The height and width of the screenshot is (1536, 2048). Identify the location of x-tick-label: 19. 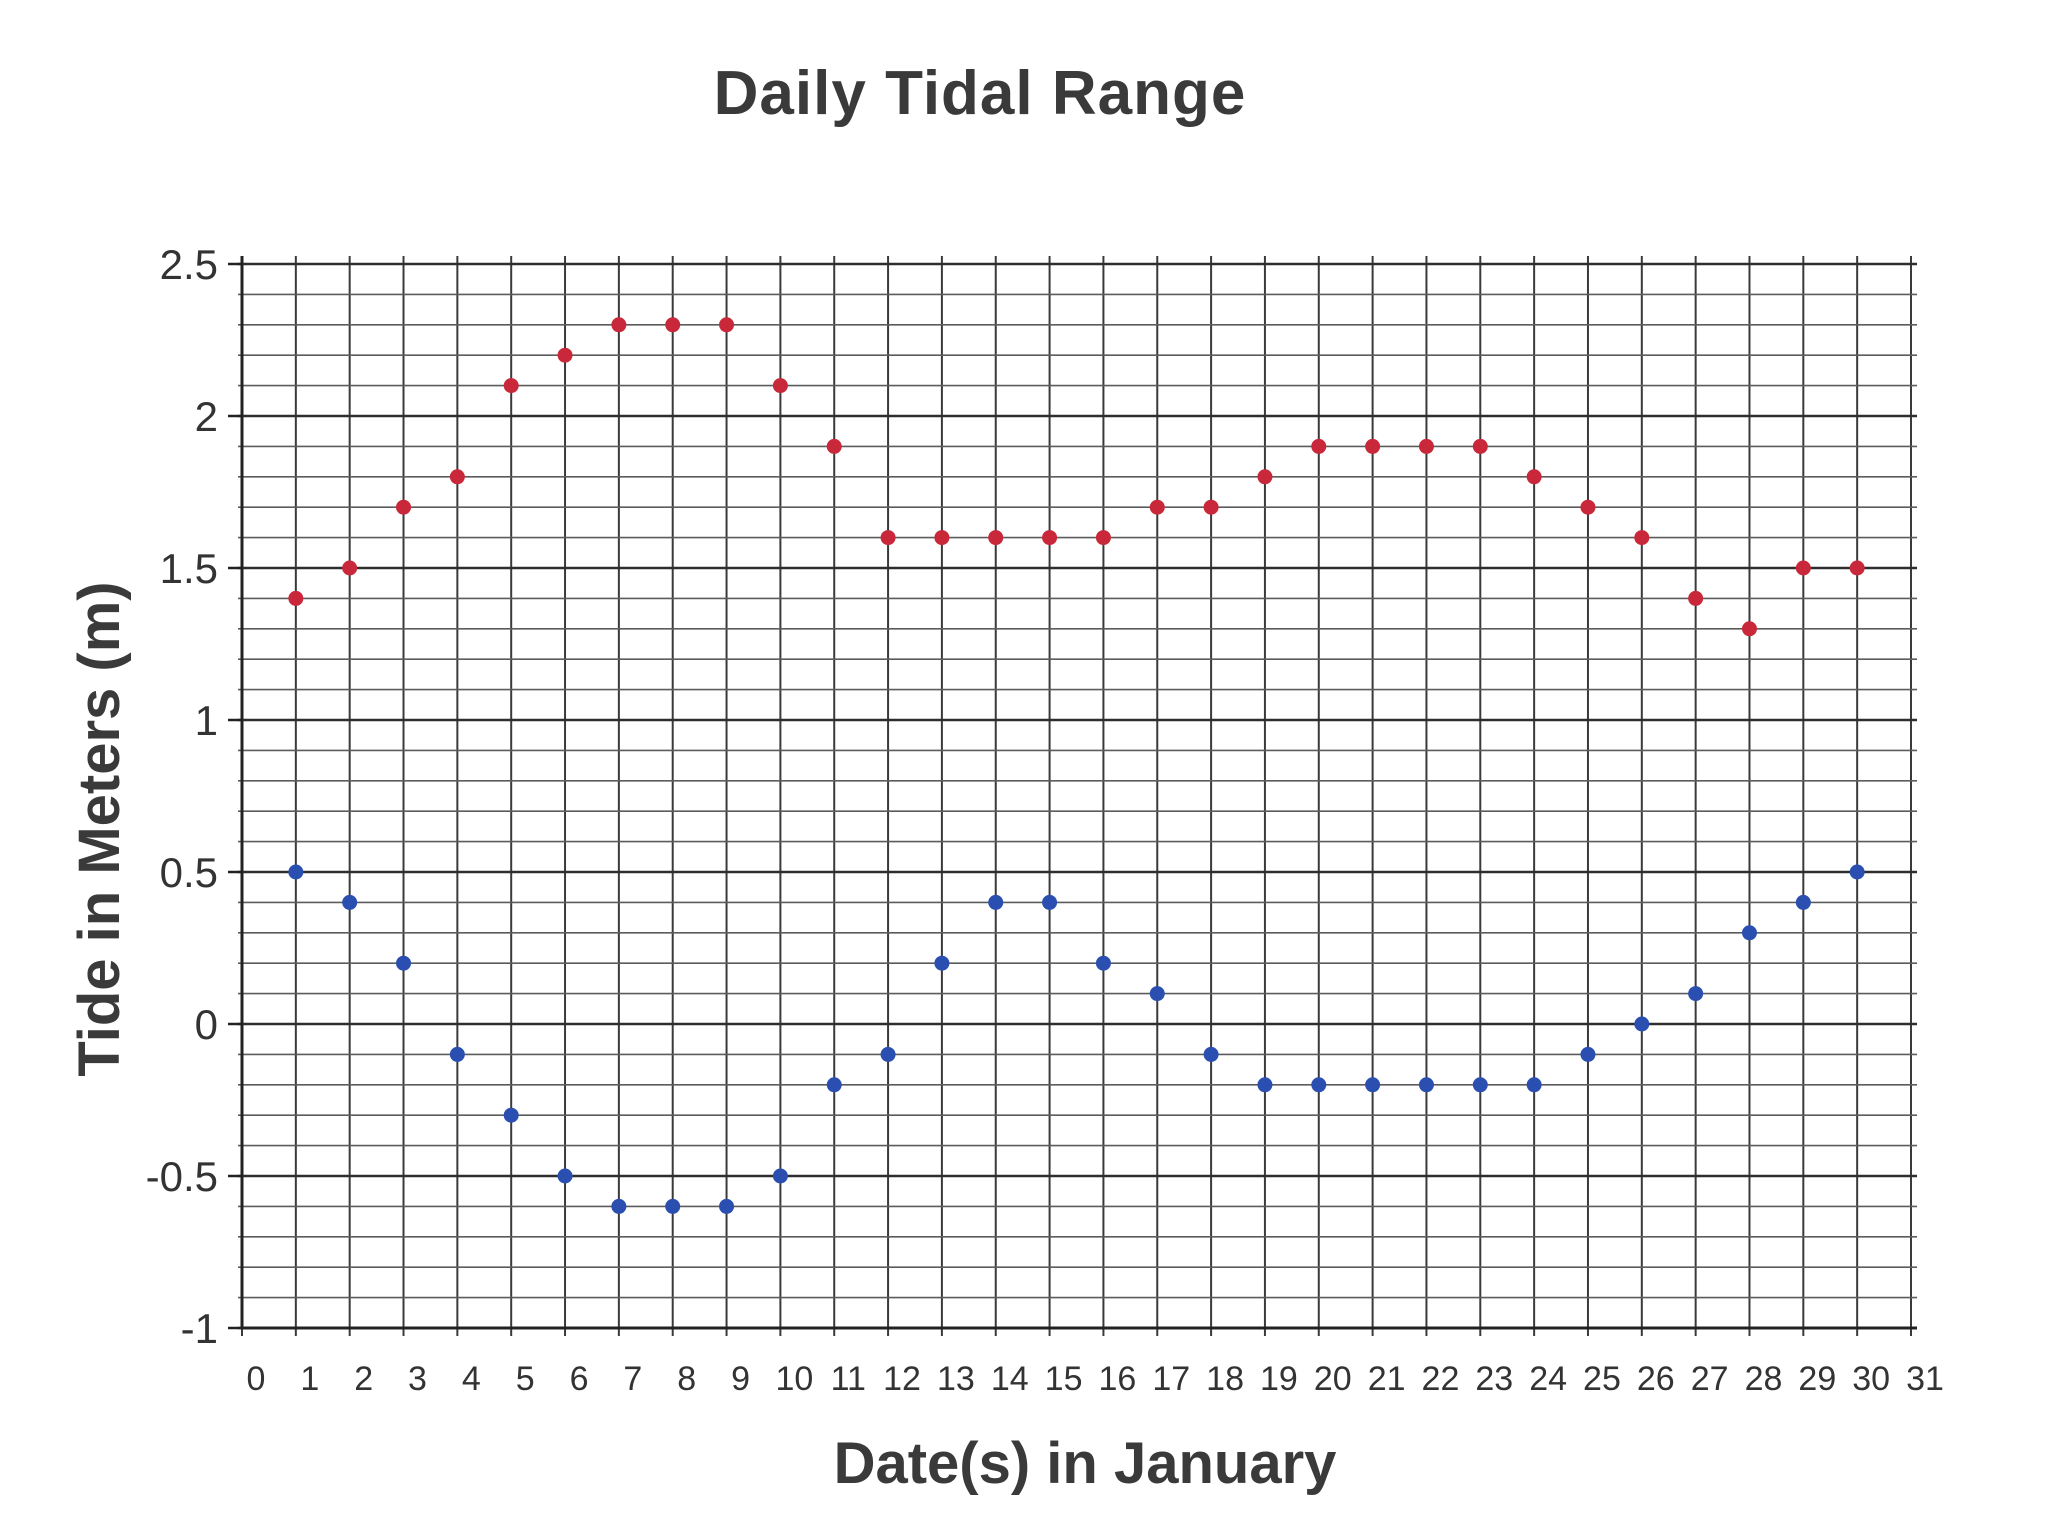
(1279, 1379).